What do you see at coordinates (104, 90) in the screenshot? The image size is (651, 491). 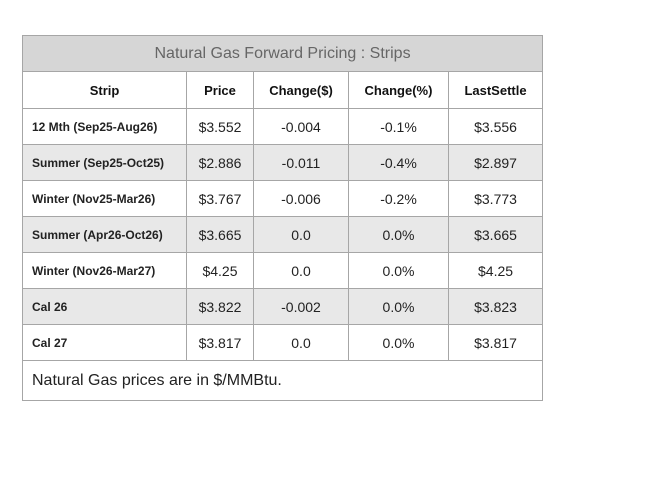 I see `column-header-strip: Strip` at bounding box center [104, 90].